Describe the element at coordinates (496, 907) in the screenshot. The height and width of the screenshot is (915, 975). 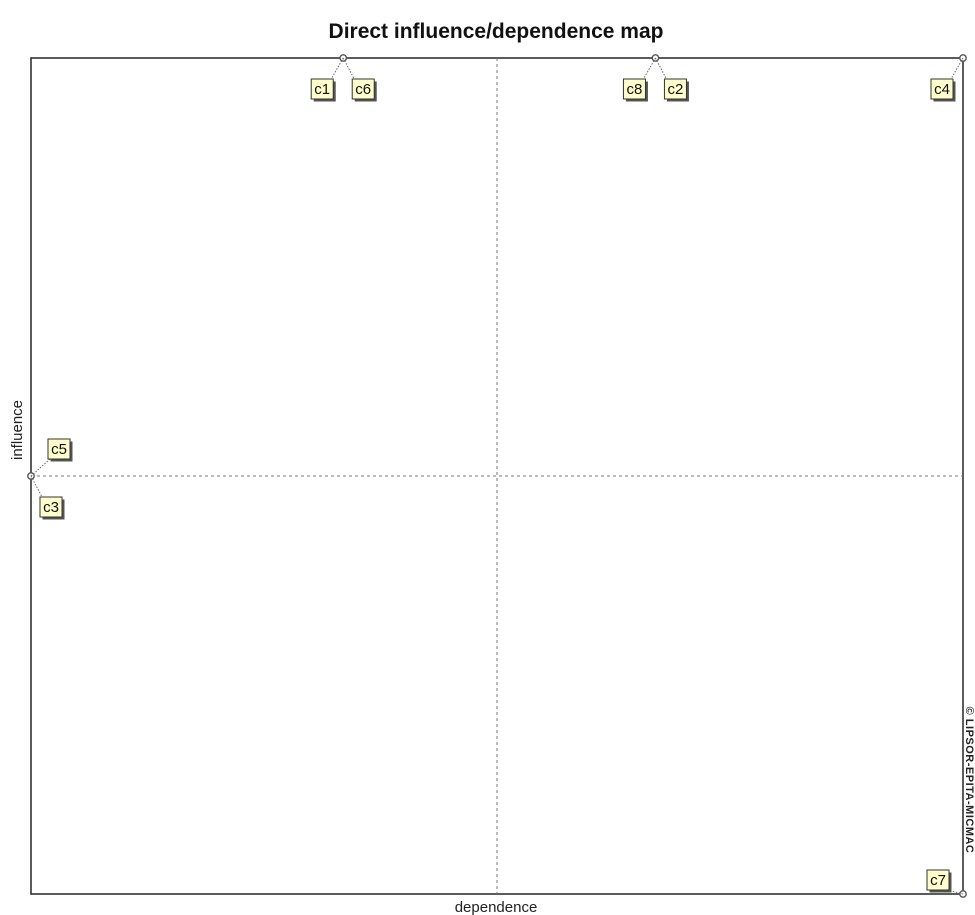
I see `x-axis-label: dependence` at that location.